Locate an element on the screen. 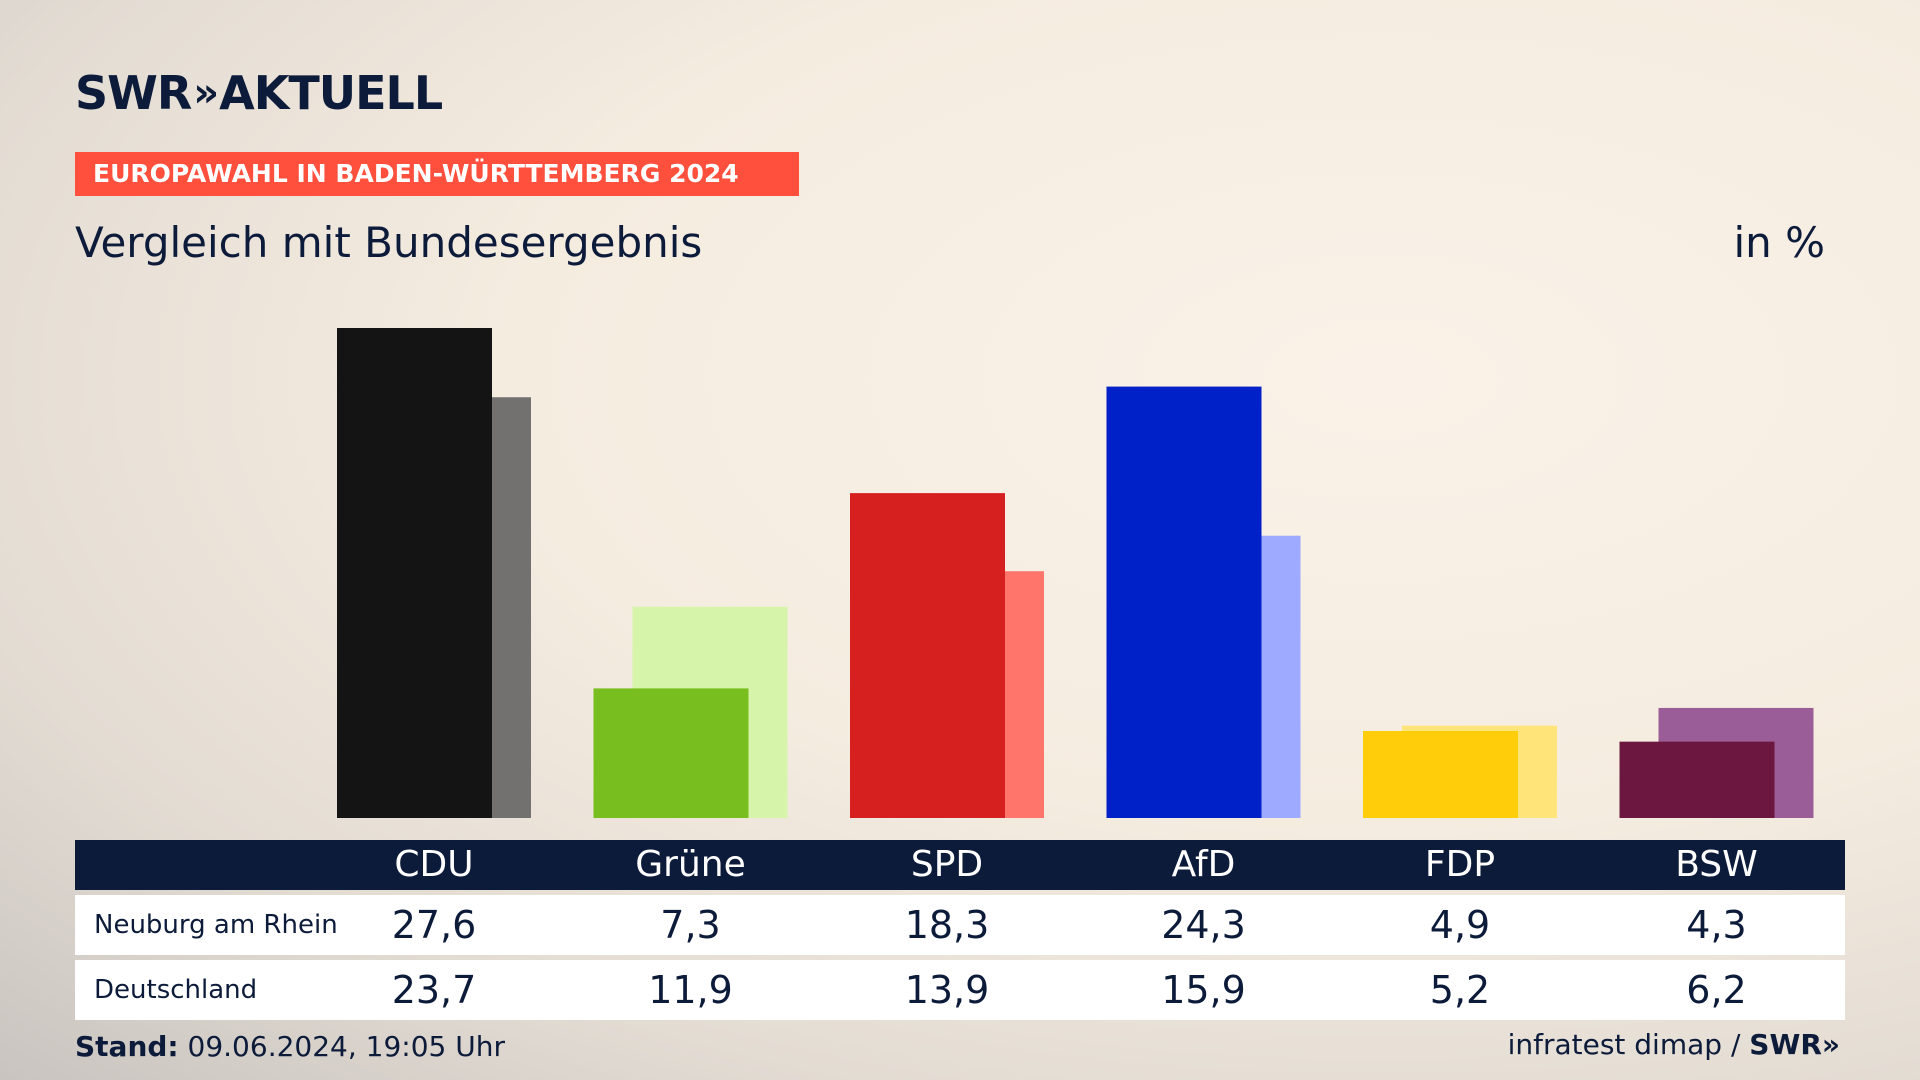 This screenshot has height=1080, width=1920. bar-spd-local is located at coordinates (927, 655).